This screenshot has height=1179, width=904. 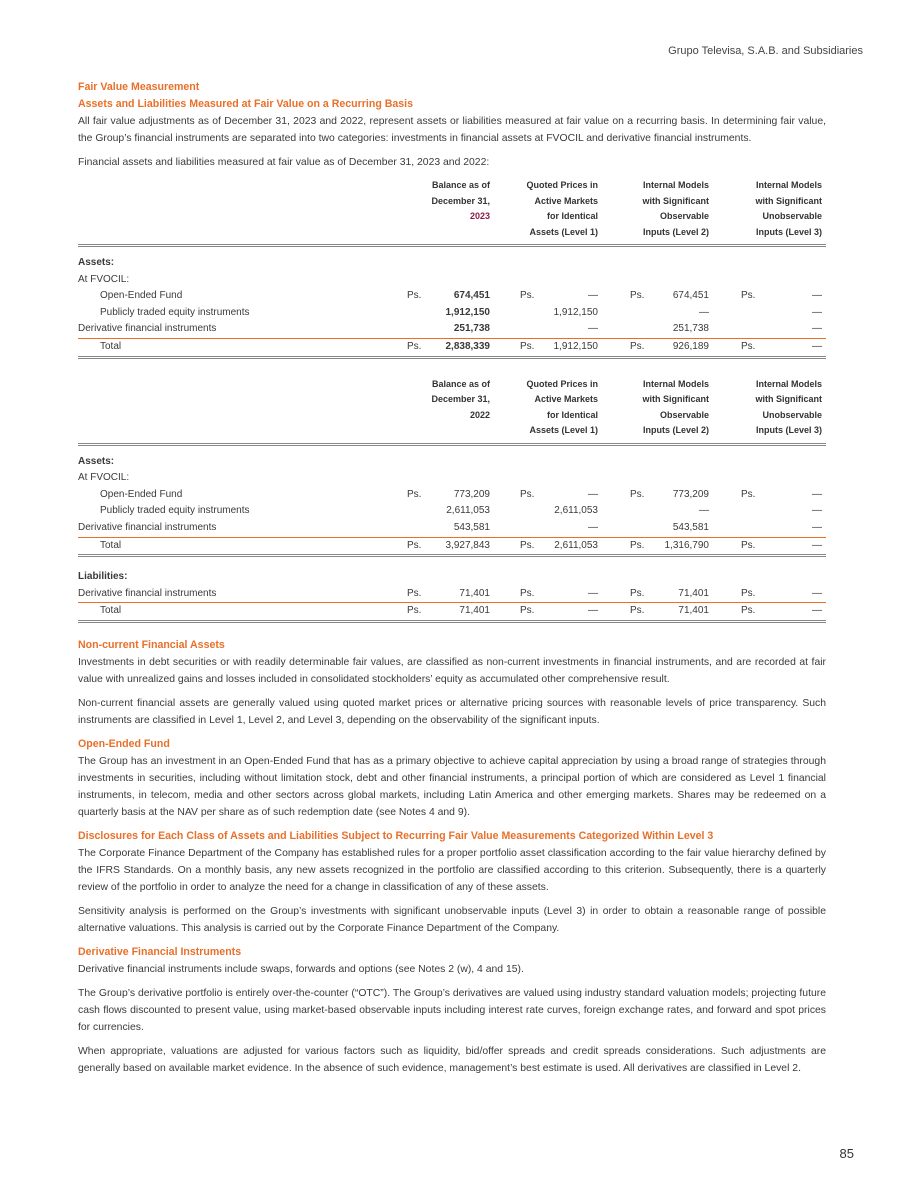 What do you see at coordinates (468, 346) in the screenshot?
I see `value-cell: 2,838,339` at bounding box center [468, 346].